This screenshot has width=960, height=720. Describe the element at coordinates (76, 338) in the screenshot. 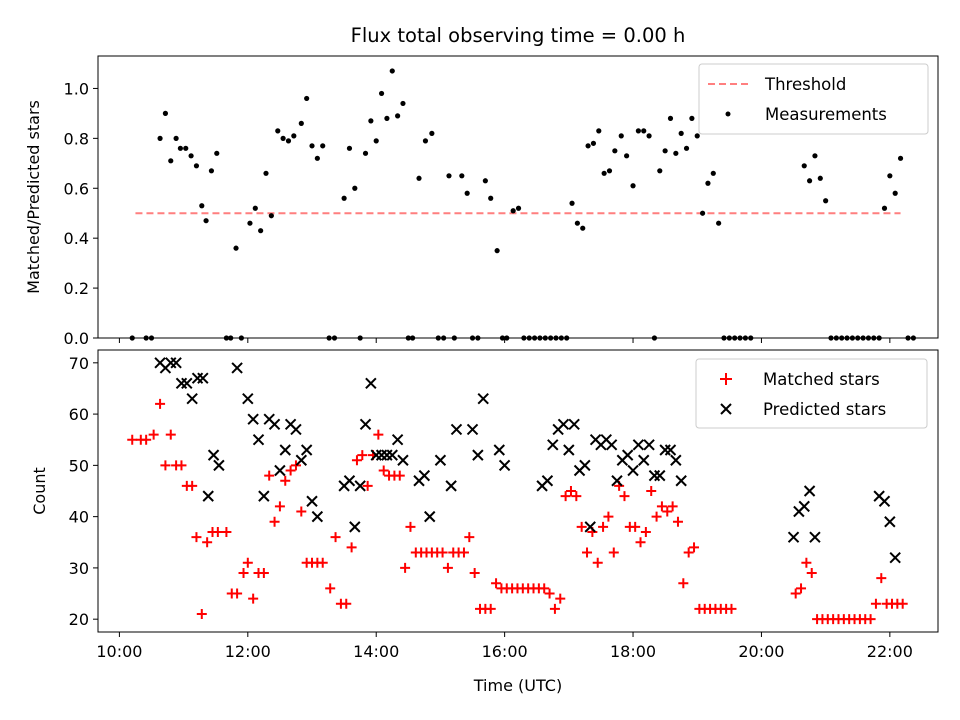

I see `top-ytick-label: 0.0` at that location.